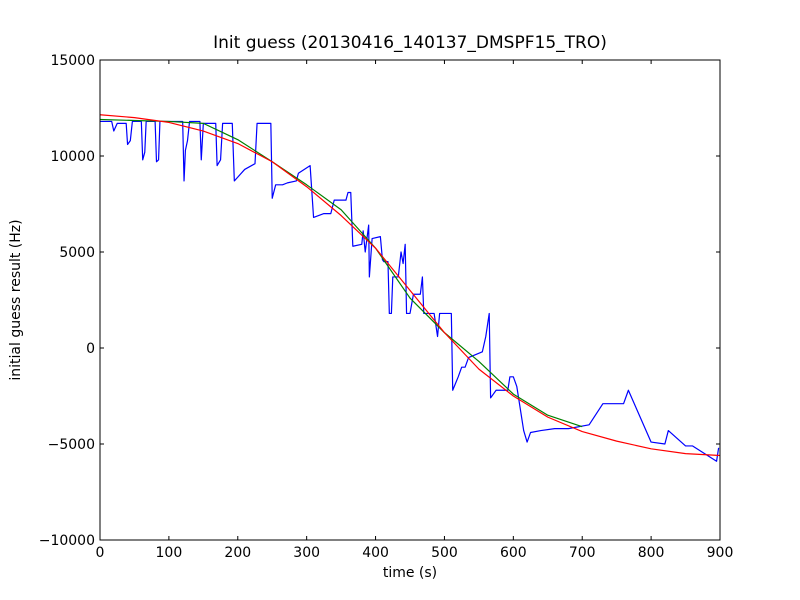 This screenshot has height=600, width=800. I want to click on y-tick-label: 15000, so click(72, 61).